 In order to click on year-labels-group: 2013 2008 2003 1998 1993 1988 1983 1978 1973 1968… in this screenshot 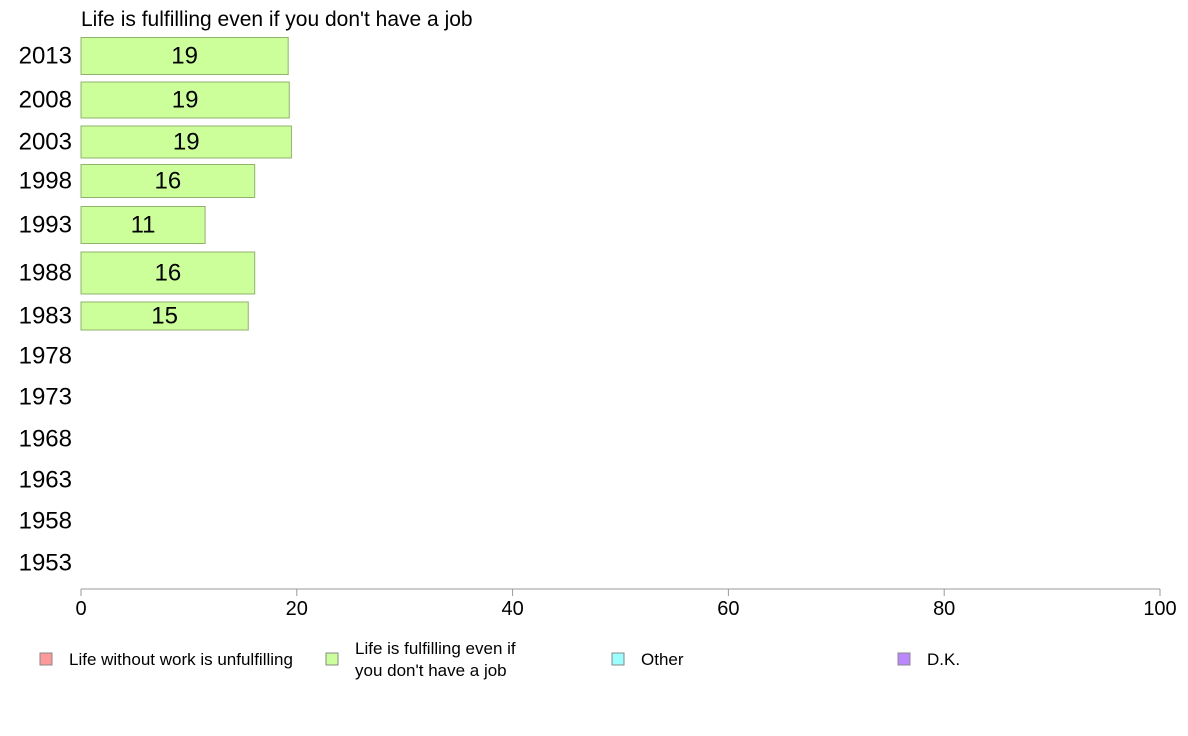, I will do `click(45, 310)`.